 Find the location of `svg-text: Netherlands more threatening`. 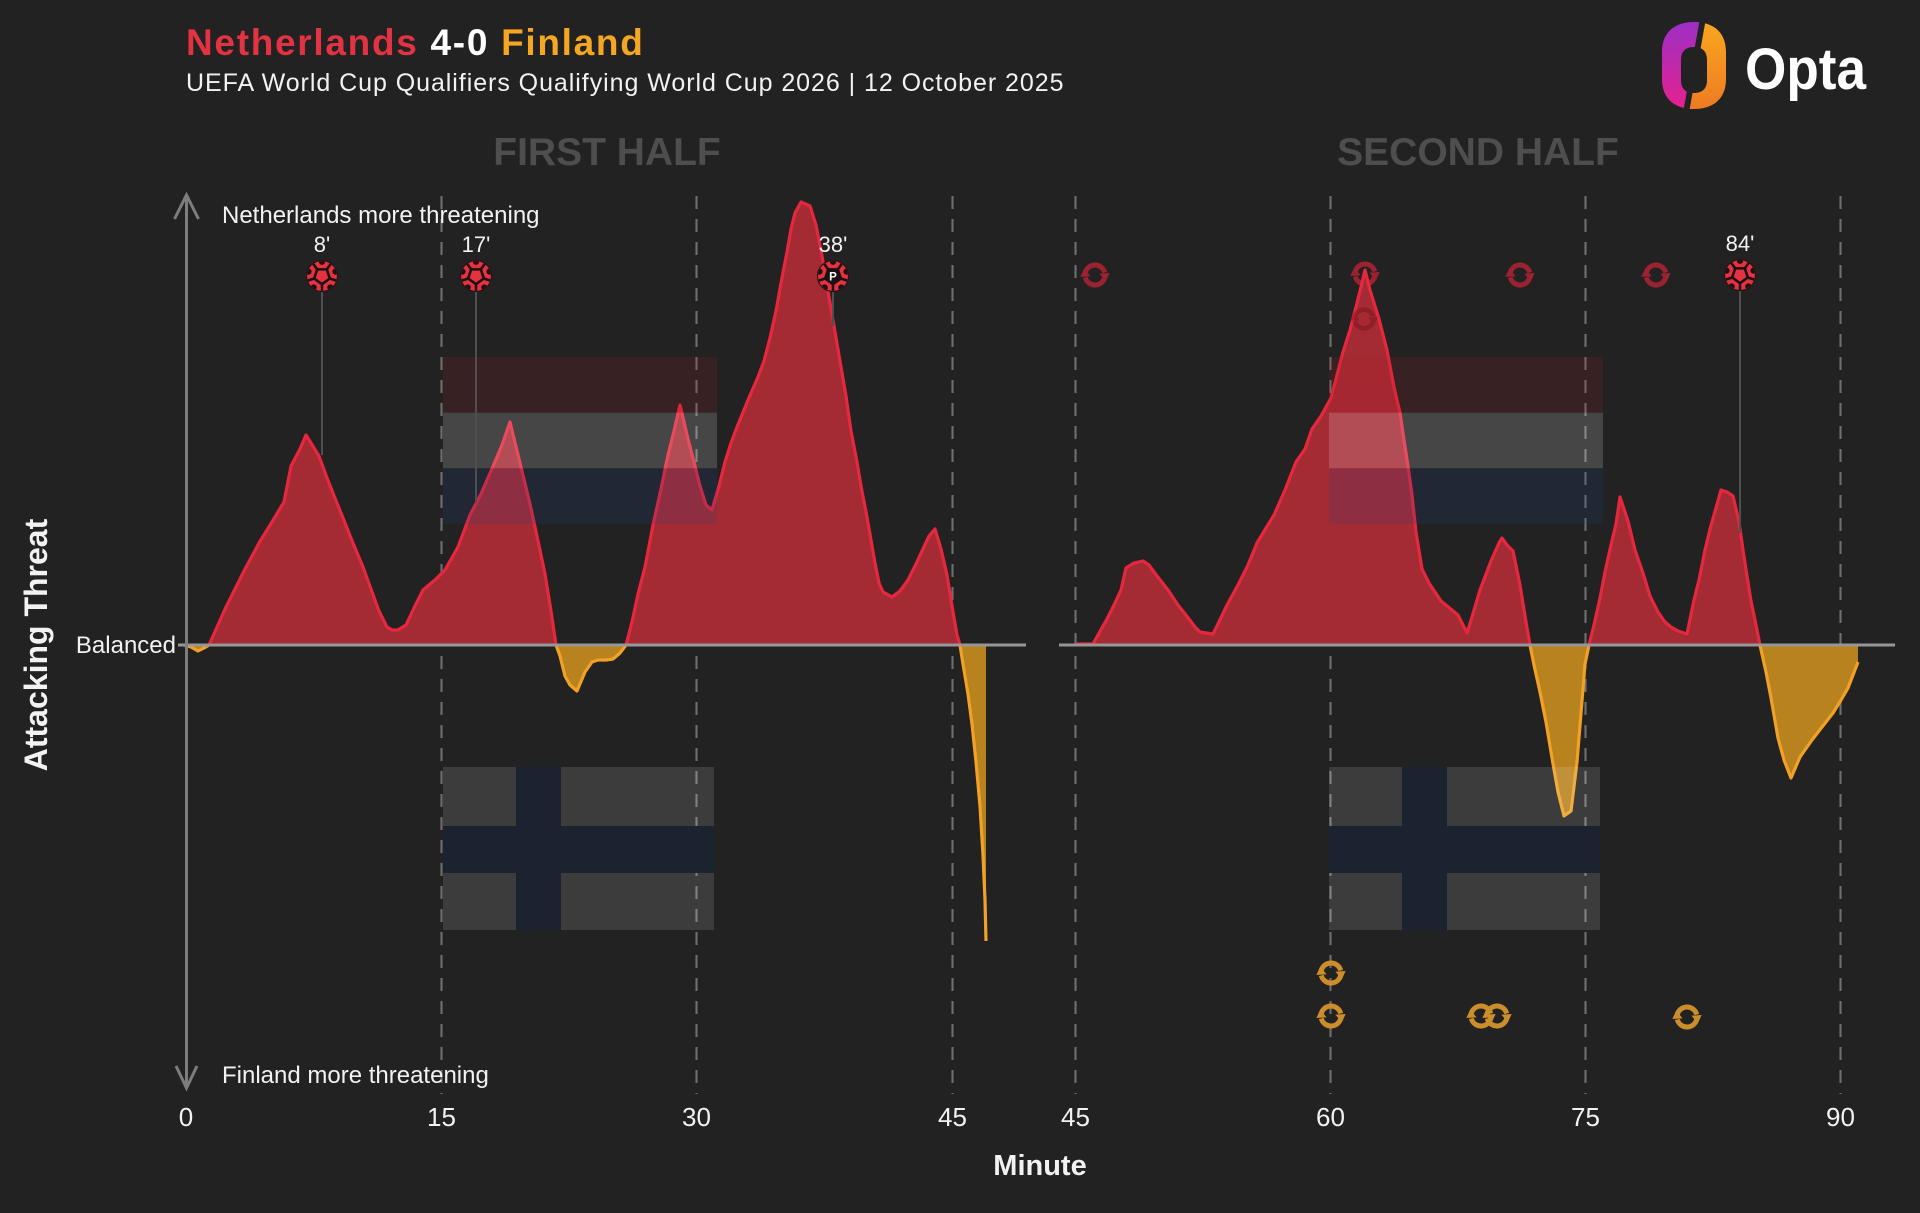

svg-text: Netherlands more threatening is located at coordinates (381, 215).